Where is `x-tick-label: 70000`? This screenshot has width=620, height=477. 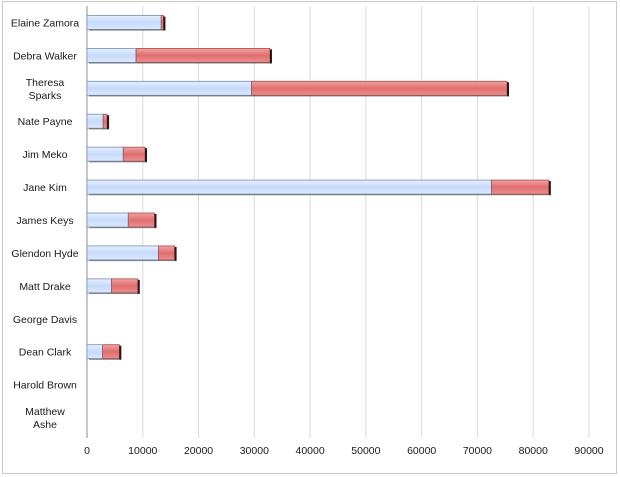 x-tick-label: 70000 is located at coordinates (477, 451).